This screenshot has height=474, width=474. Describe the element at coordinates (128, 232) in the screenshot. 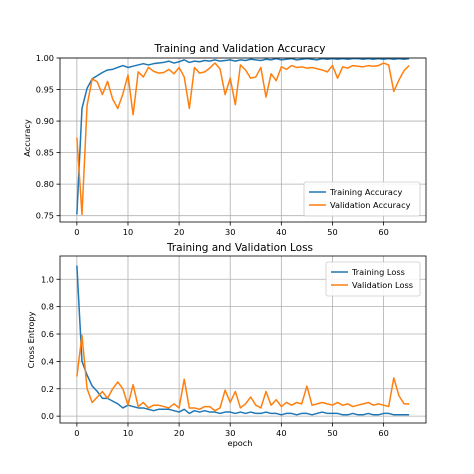

I see `accuracy-x-tick-label: 10` at that location.